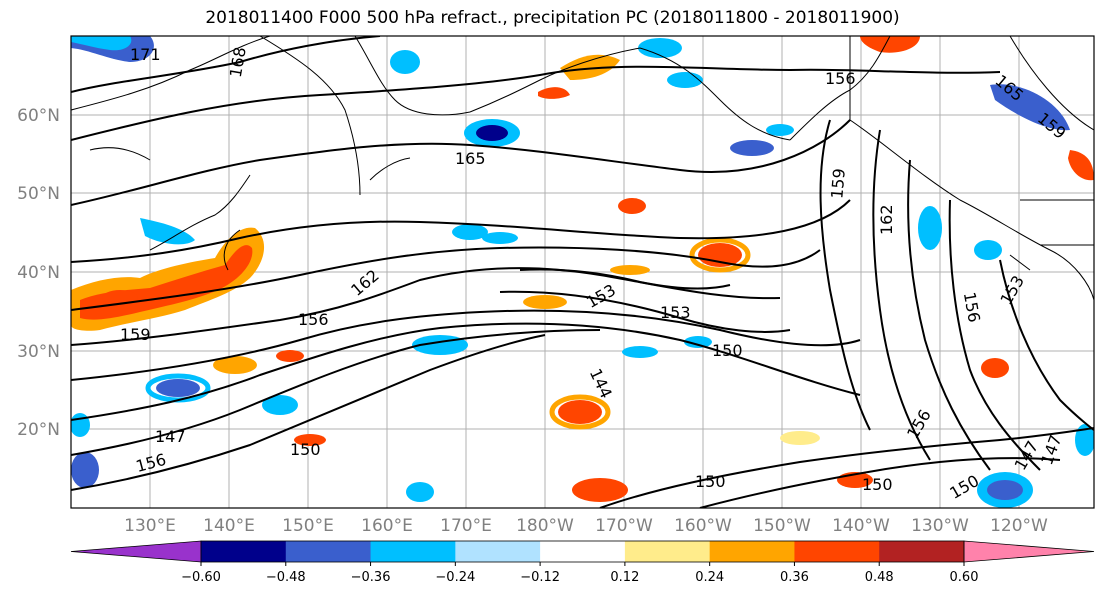 Image resolution: width=1105 pixels, height=601 pixels. I want to click on lon-label: 150°E, so click(308, 526).